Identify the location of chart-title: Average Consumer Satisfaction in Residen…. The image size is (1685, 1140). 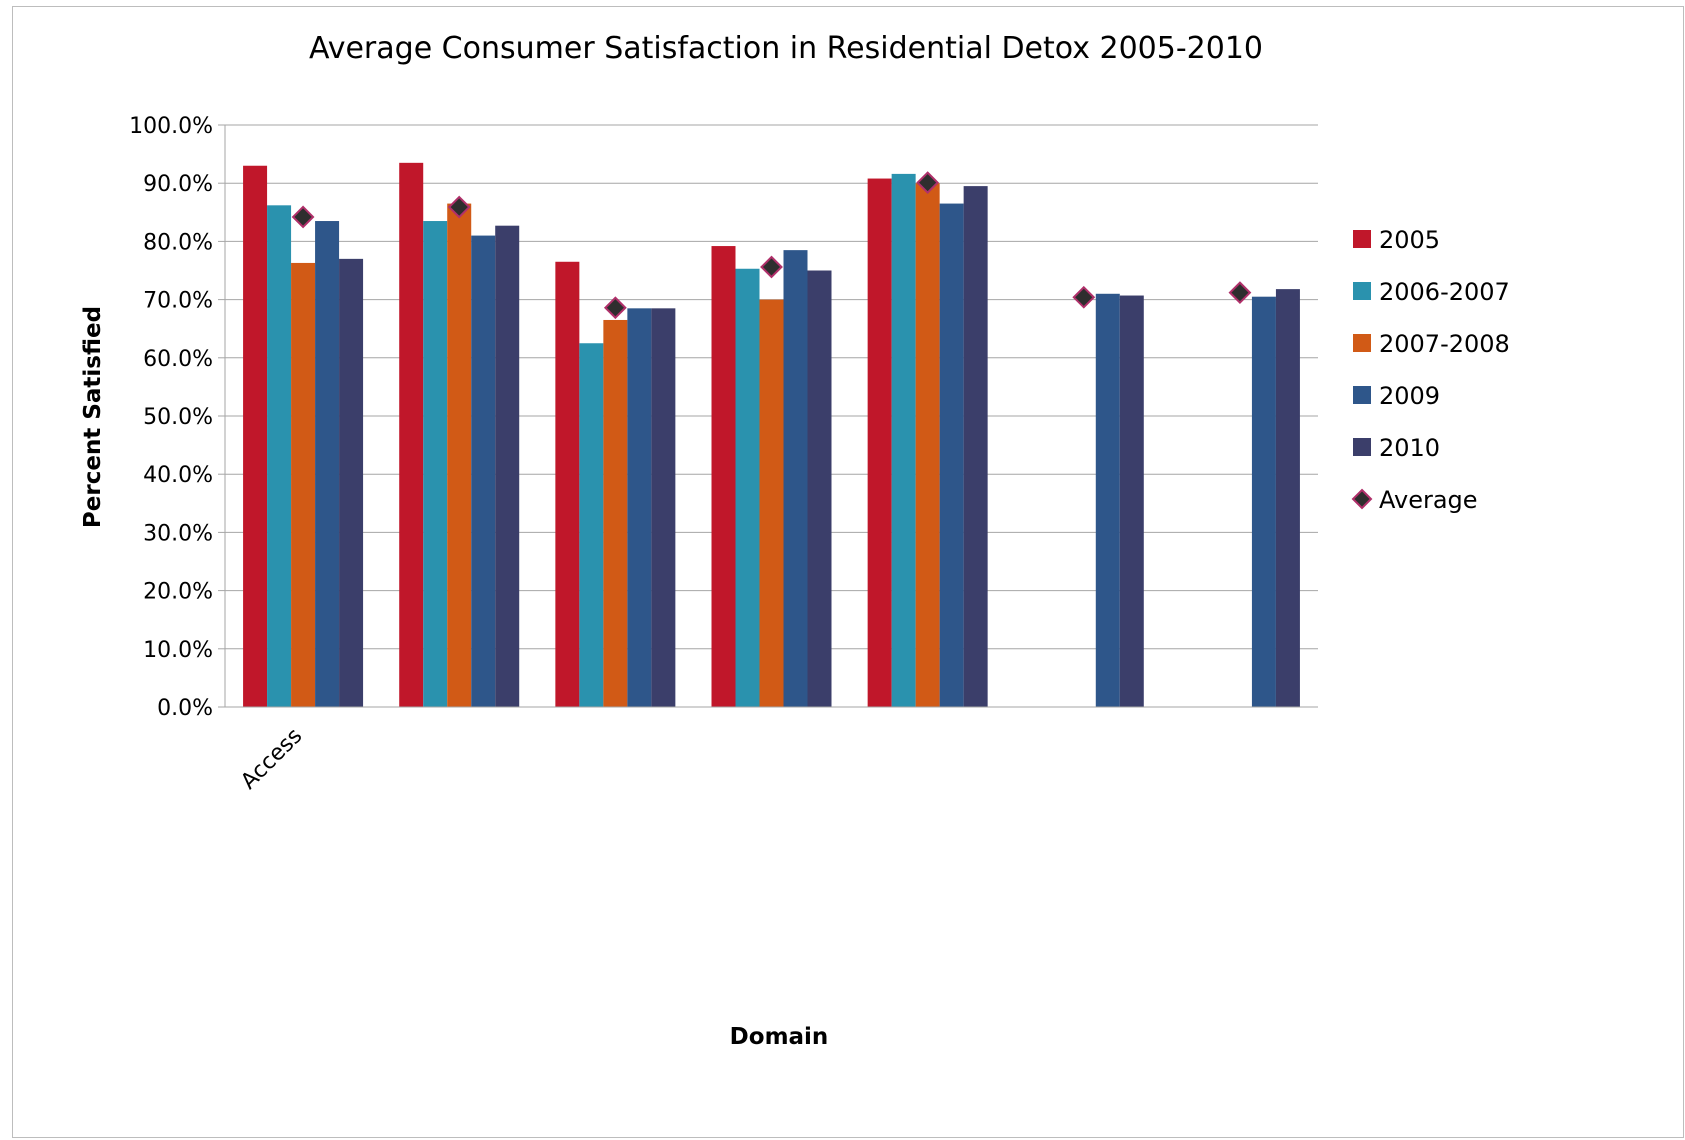
(786, 48).